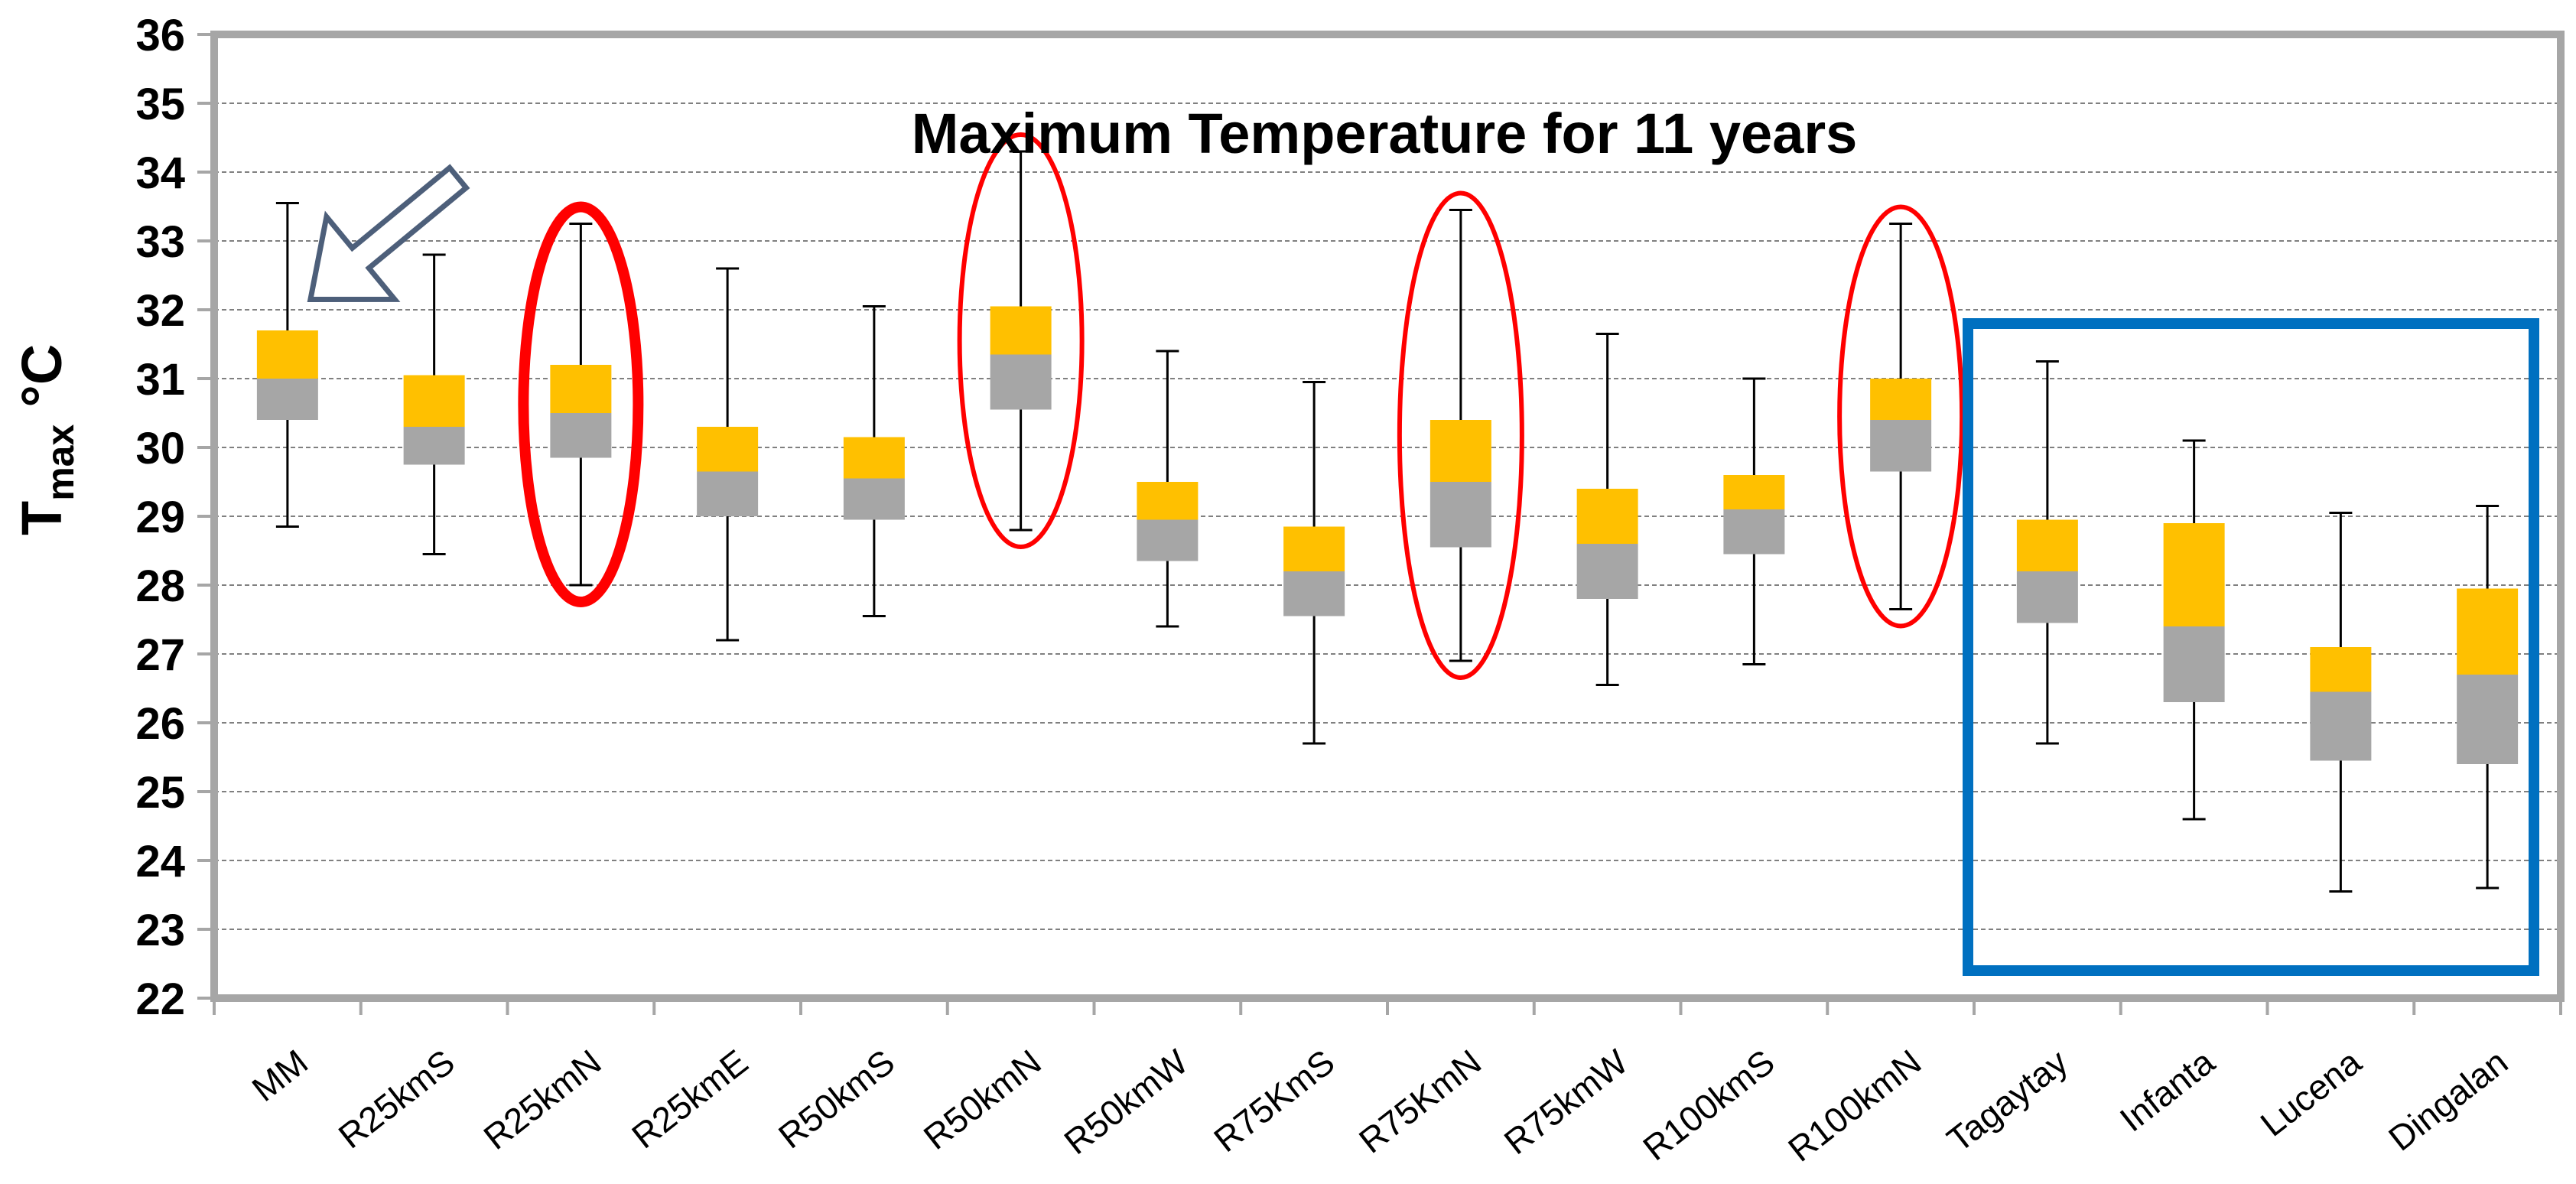  What do you see at coordinates (160, 173) in the screenshot?
I see `y-tick-label: 34` at bounding box center [160, 173].